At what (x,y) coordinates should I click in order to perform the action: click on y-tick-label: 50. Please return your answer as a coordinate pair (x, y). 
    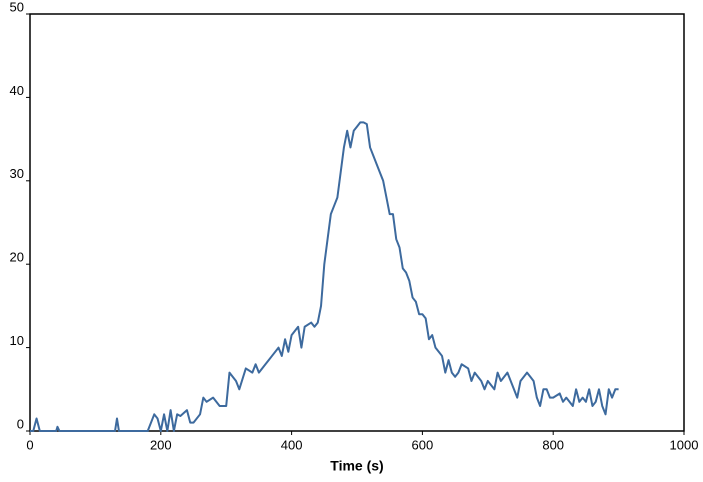
    Looking at the image, I should click on (17, 7).